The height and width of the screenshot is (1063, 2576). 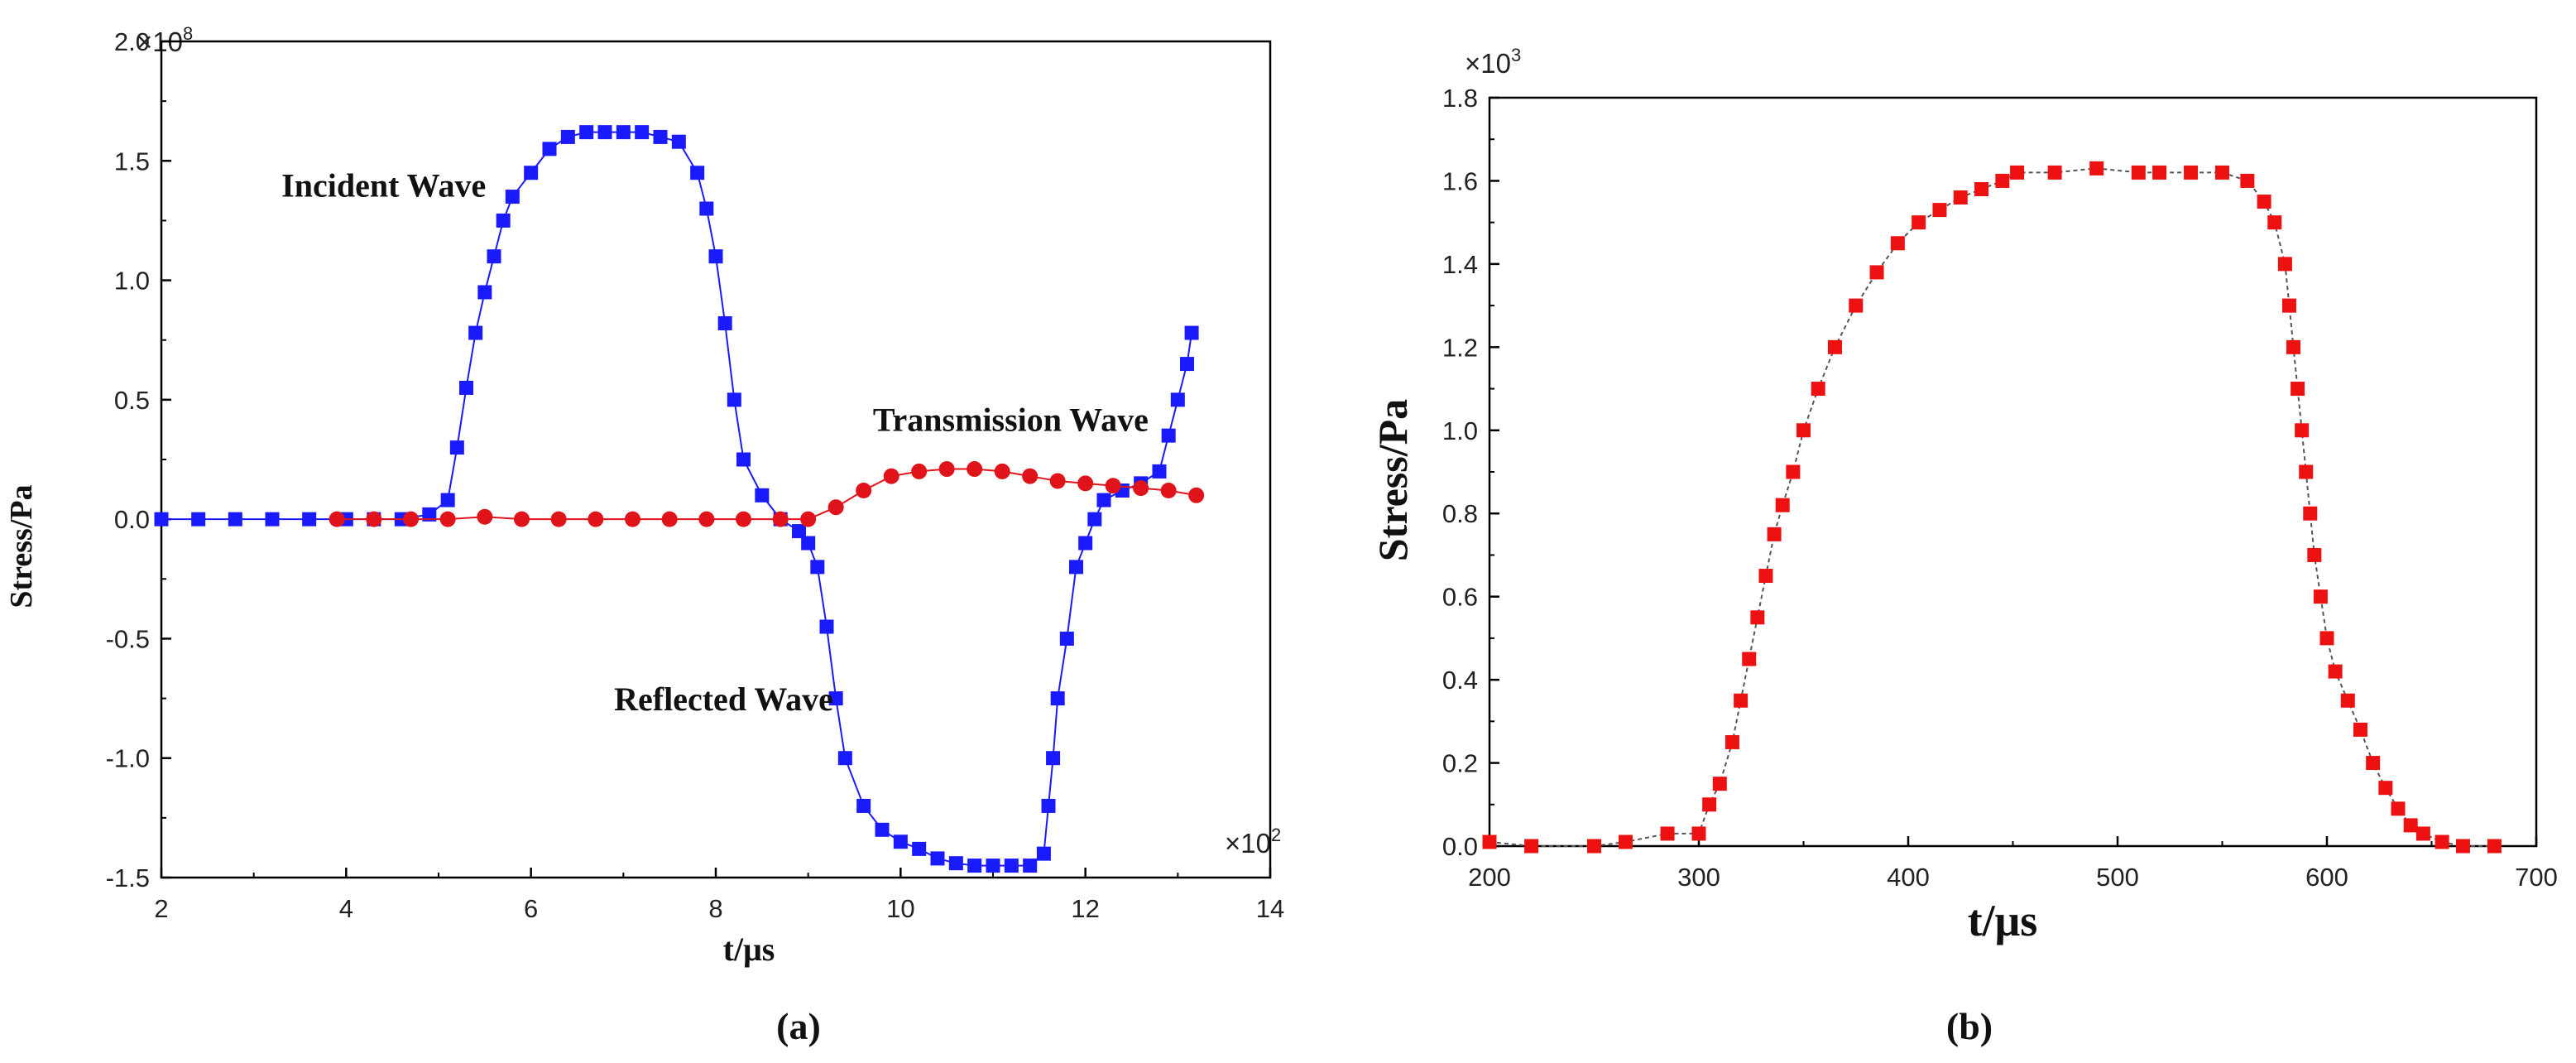 What do you see at coordinates (1970, 1026) in the screenshot?
I see `panel-b-caption: (b)` at bounding box center [1970, 1026].